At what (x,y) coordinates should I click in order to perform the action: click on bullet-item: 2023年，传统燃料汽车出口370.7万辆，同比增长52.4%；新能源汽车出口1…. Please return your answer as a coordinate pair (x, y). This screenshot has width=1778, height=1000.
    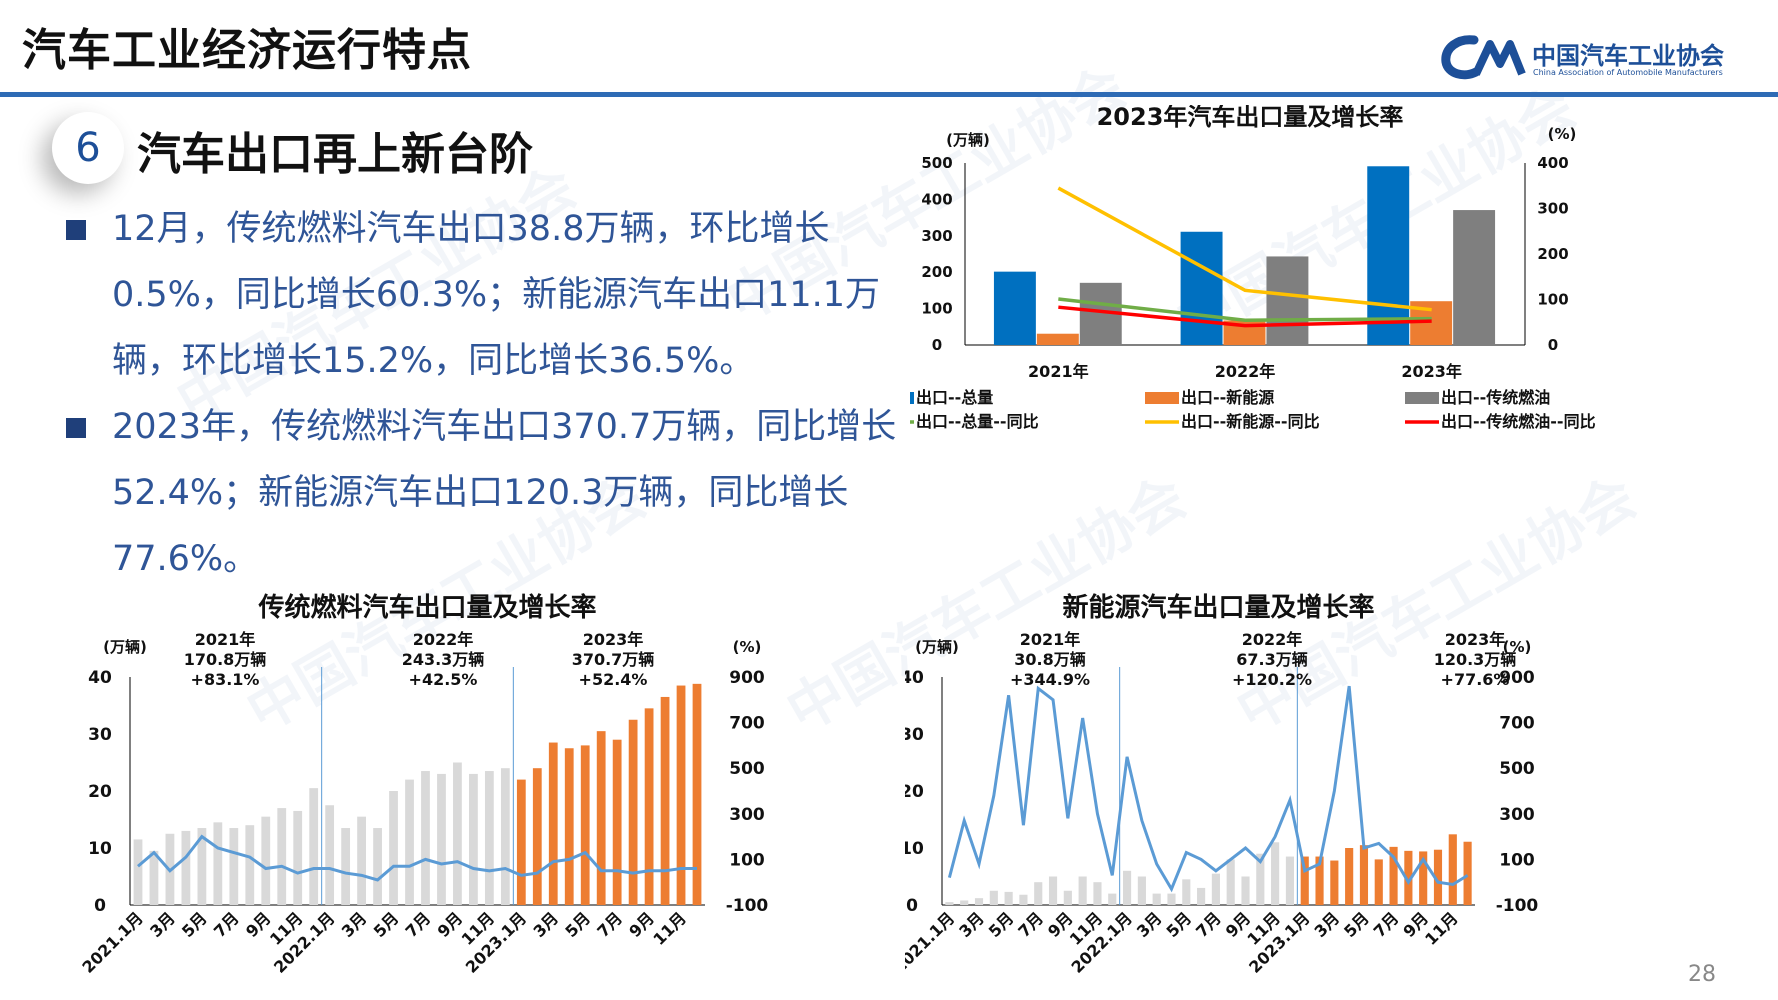
    Looking at the image, I should click on (480, 493).